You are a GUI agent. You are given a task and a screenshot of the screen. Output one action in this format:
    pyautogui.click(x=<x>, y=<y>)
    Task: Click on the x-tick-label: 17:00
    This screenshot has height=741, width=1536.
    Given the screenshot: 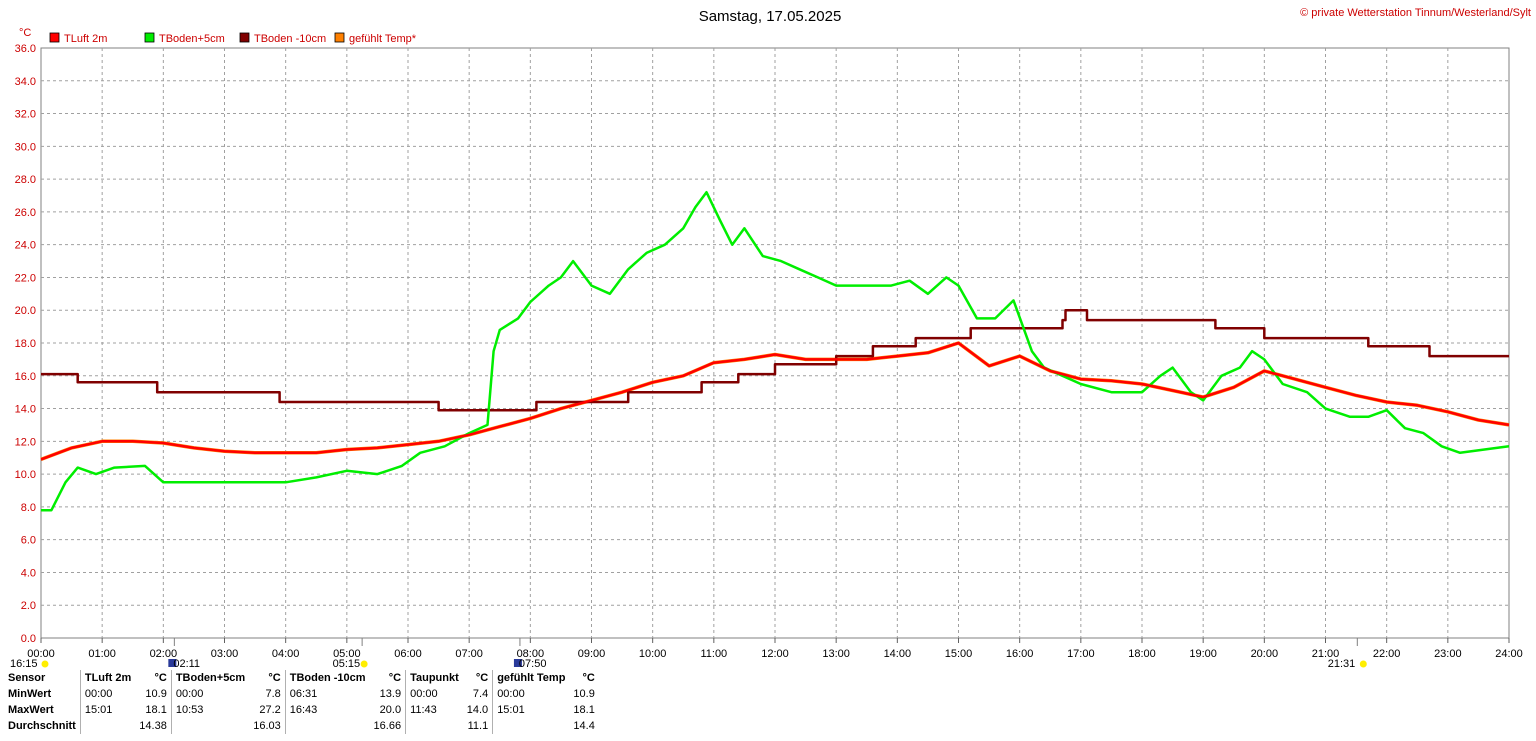 What is the action you would take?
    pyautogui.click(x=1081, y=654)
    